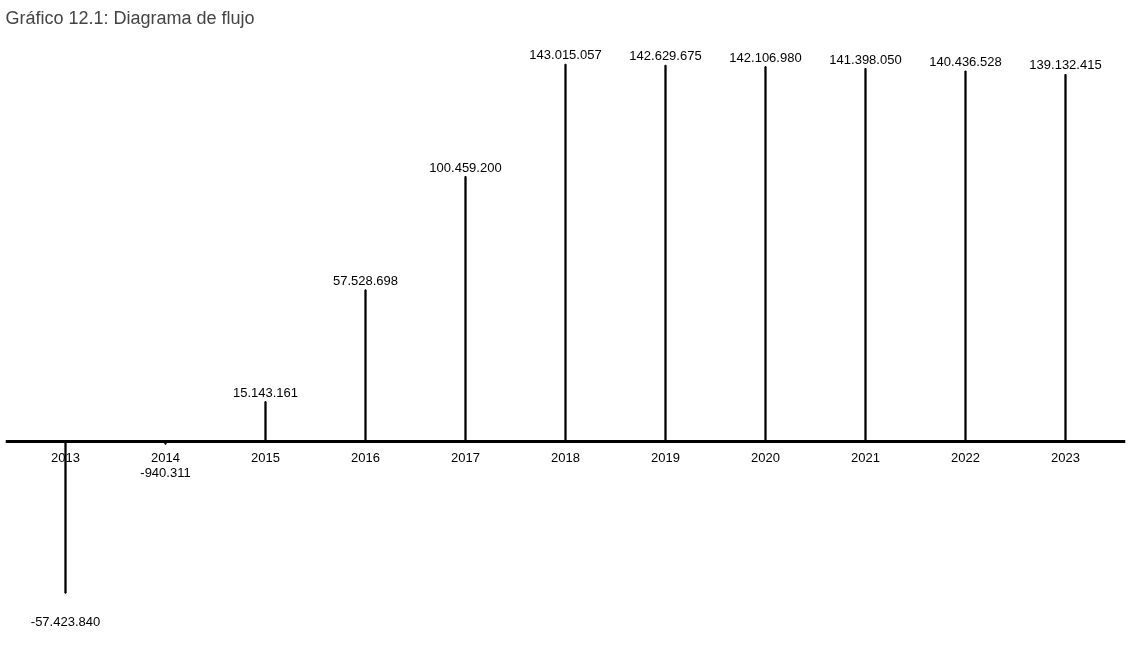 The height and width of the screenshot is (645, 1136). Describe the element at coordinates (165, 457) in the screenshot. I see `x-tick-label: 2014` at that location.